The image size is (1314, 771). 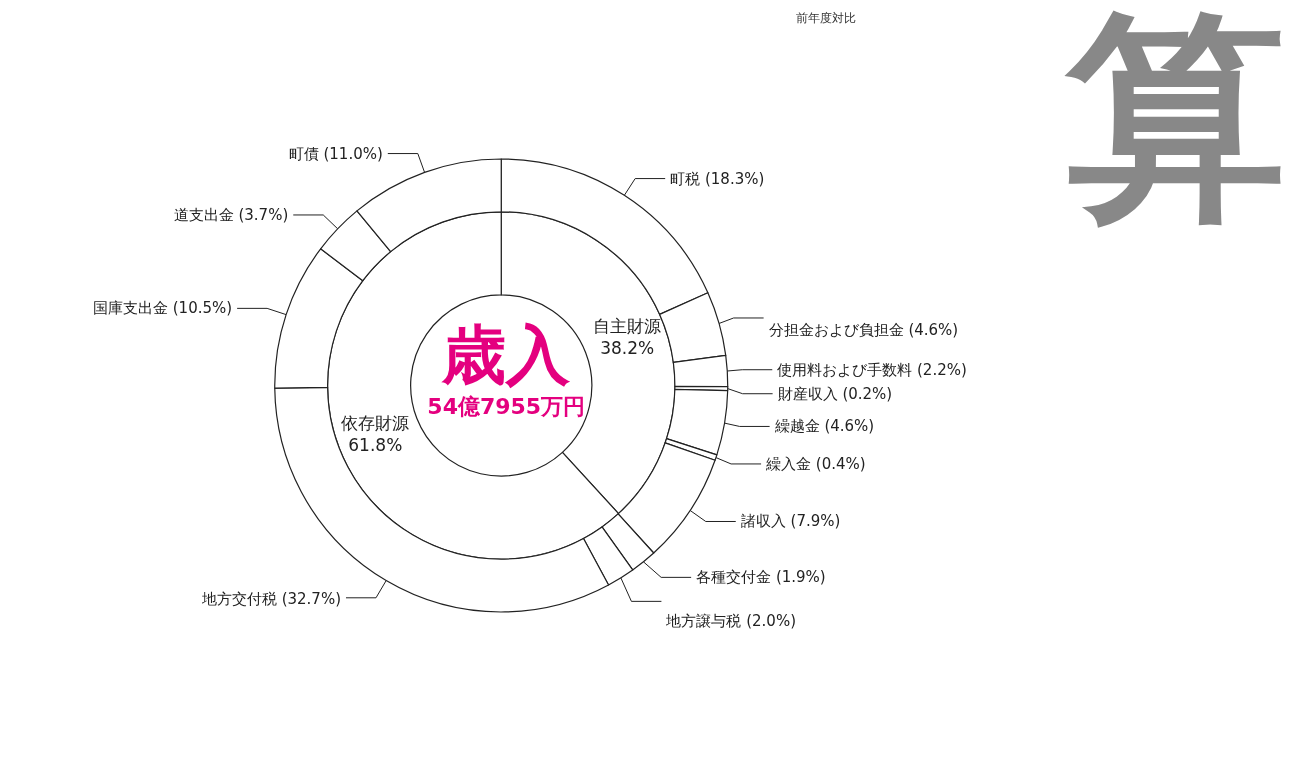 What do you see at coordinates (627, 347) in the screenshot?
I see `data-label: 38.2%` at bounding box center [627, 347].